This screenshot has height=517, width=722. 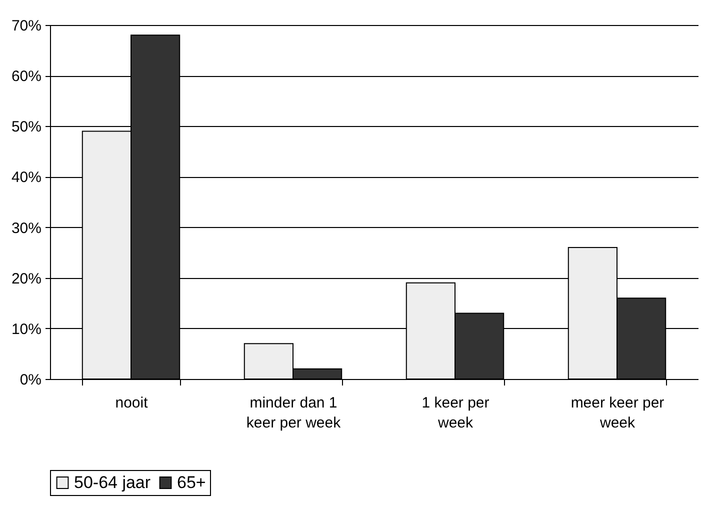 I want to click on legend-label: 65+, so click(x=191, y=482).